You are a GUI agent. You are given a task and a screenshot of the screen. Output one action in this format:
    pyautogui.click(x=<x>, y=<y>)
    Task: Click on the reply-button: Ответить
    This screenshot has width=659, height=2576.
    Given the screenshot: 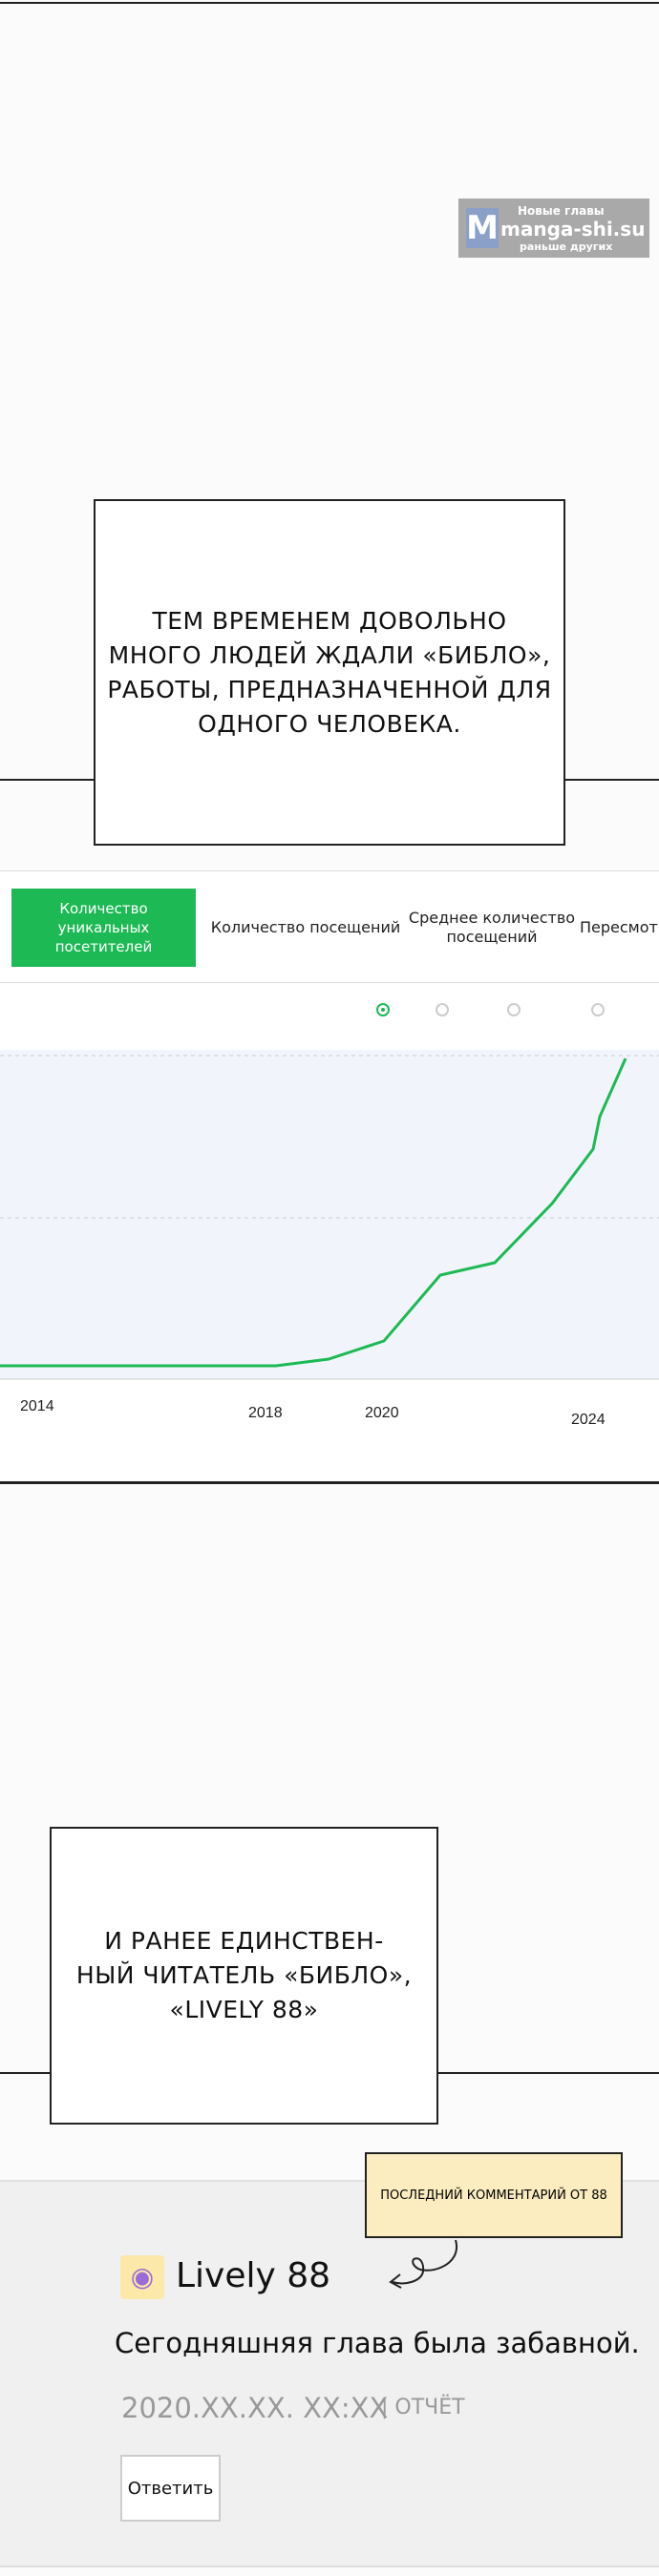 What is the action you would take?
    pyautogui.click(x=170, y=2488)
    